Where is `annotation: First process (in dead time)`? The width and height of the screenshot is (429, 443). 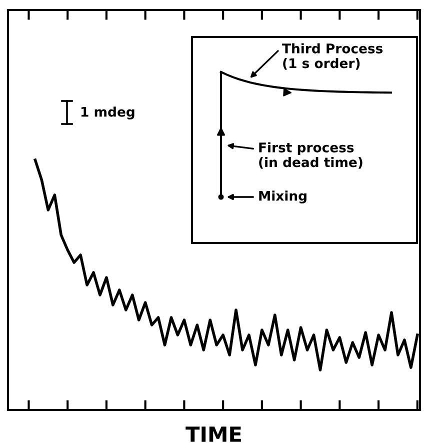
annotation: First process (in dead time) is located at coordinates (310, 155).